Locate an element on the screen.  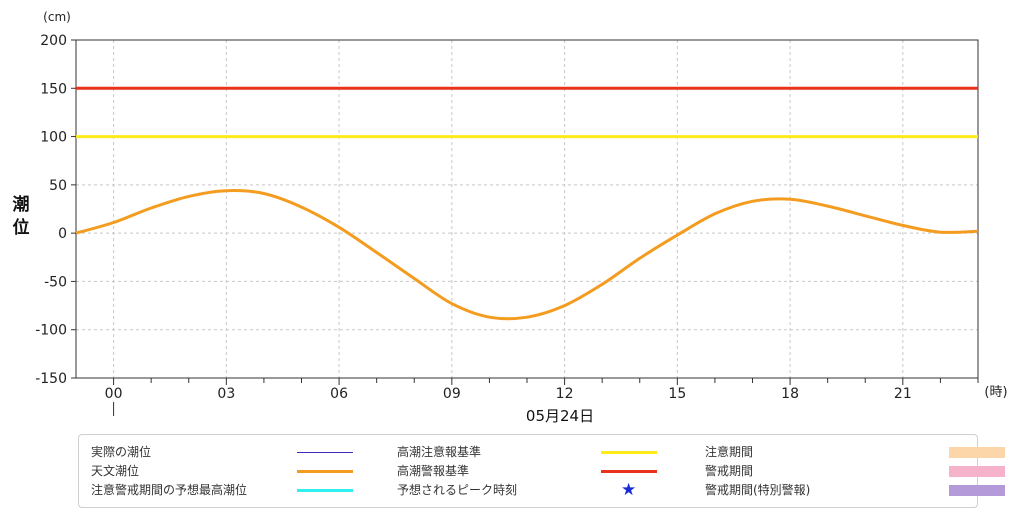
x-tick-label: 09 is located at coordinates (452, 394).